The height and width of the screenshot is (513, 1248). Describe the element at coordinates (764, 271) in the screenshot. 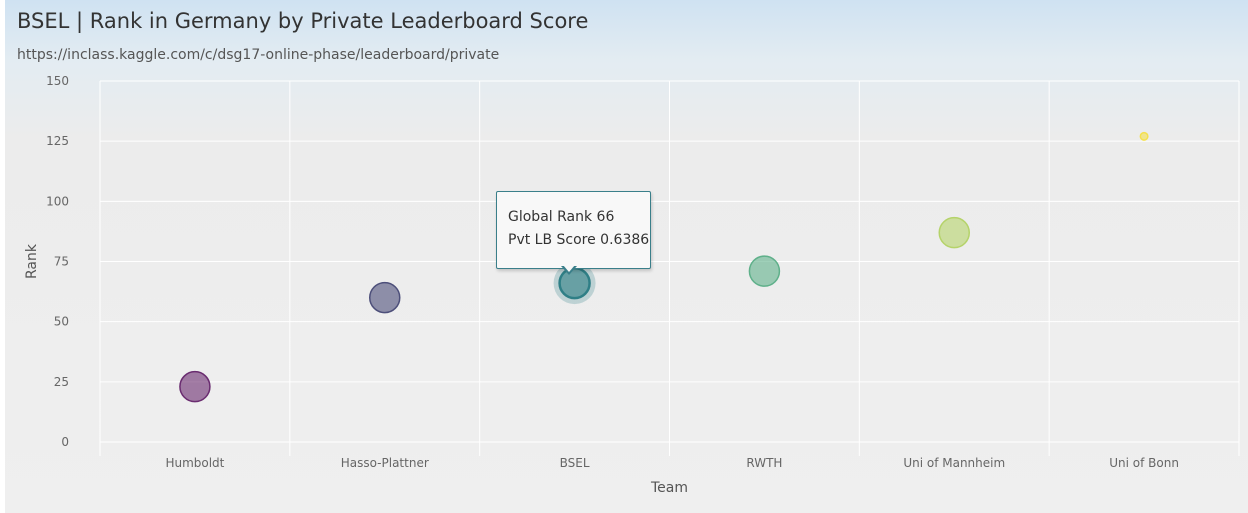

I see `data-point-rwth` at that location.